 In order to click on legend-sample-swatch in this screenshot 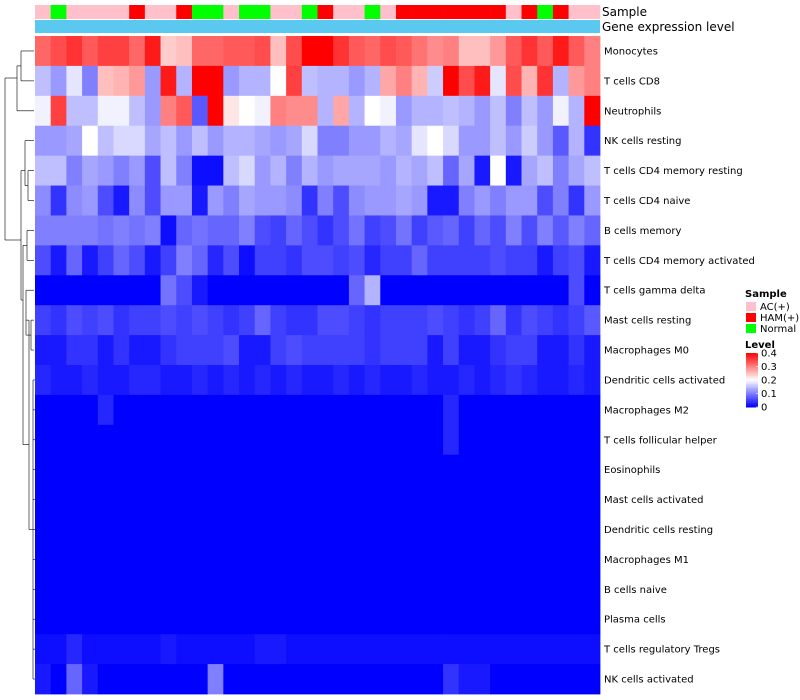, I will do `click(751, 306)`.